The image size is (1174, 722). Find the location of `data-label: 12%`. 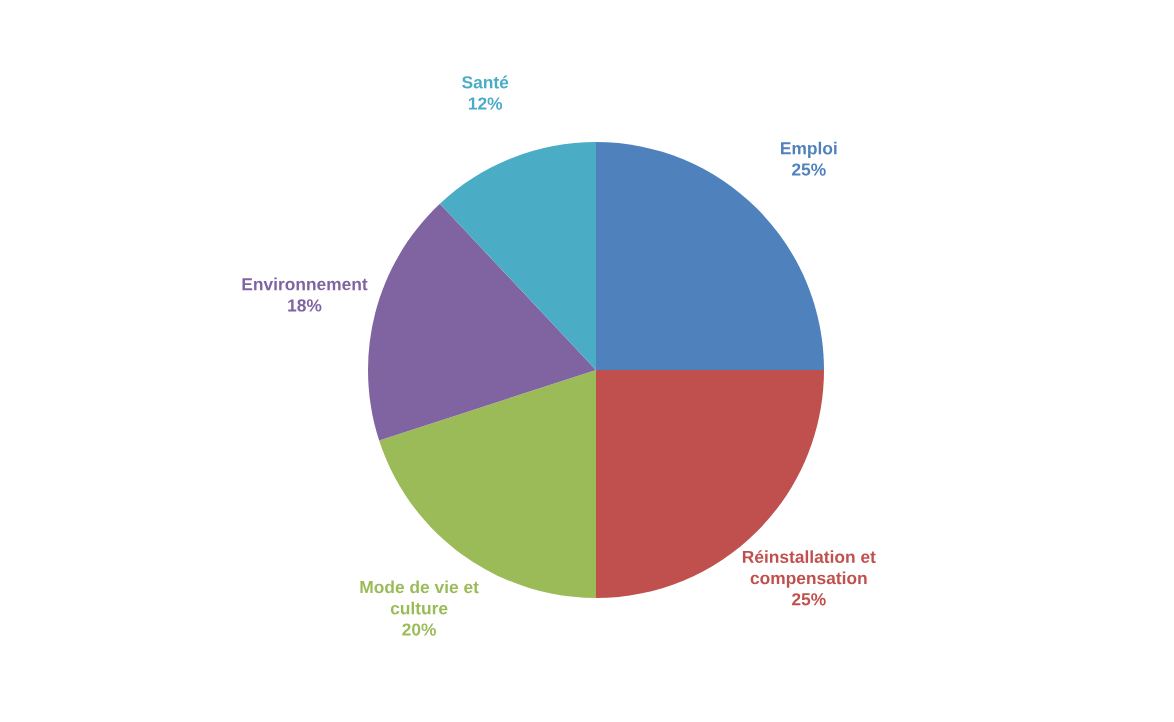

data-label: 12% is located at coordinates (485, 103).